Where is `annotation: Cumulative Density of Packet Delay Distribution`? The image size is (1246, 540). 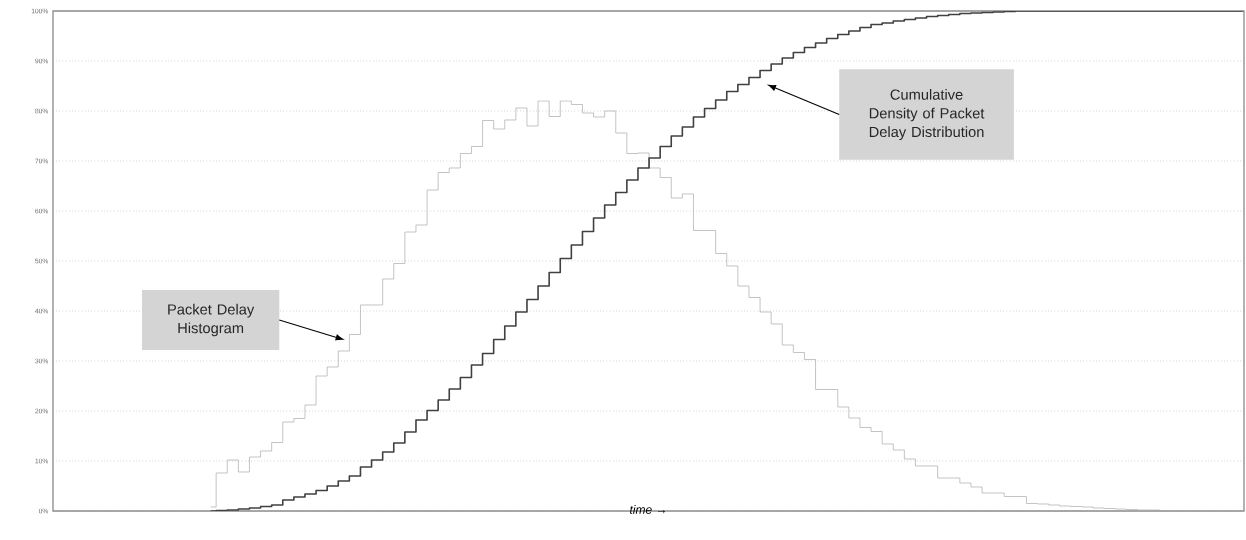
annotation: Cumulative Density of Packet Delay Distribution is located at coordinates (927, 114).